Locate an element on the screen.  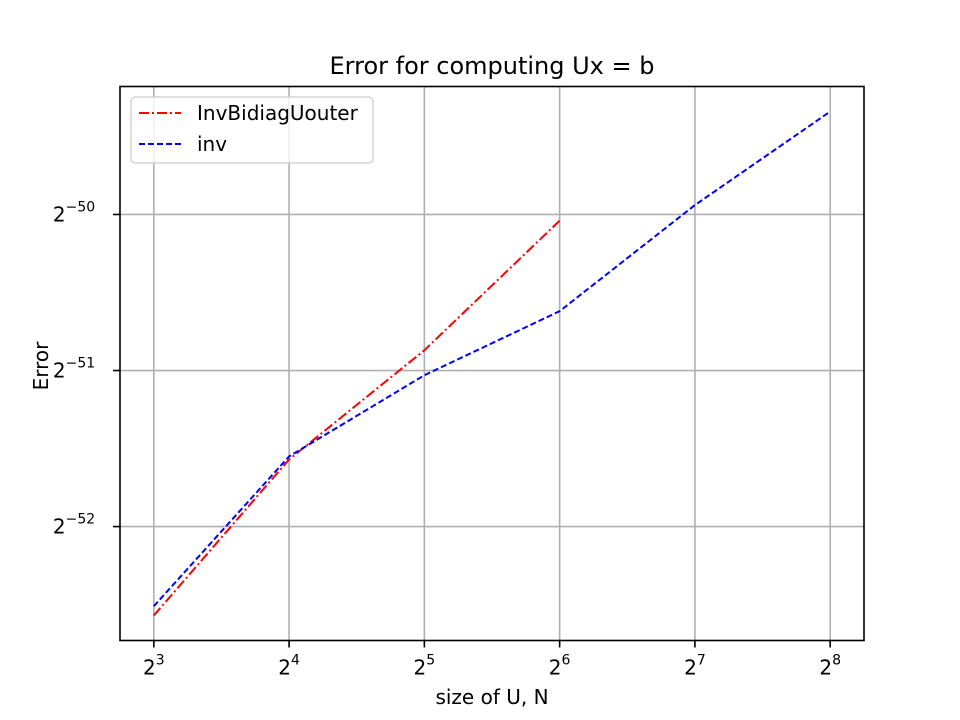
y-axis-label: Error is located at coordinates (41, 366).